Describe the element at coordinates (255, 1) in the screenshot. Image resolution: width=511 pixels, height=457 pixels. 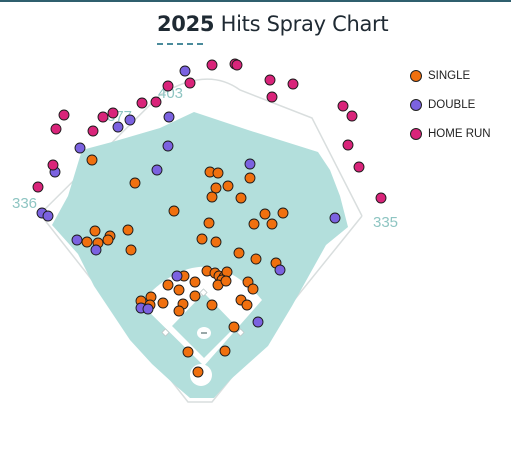
I see `top-rule` at that location.